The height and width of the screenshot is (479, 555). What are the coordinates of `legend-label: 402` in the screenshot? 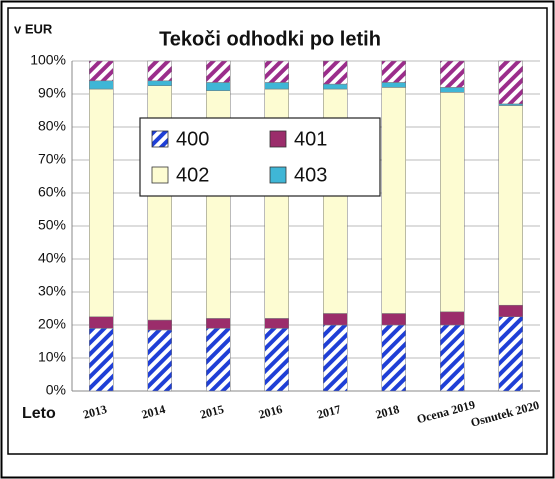 It's located at (192, 175).